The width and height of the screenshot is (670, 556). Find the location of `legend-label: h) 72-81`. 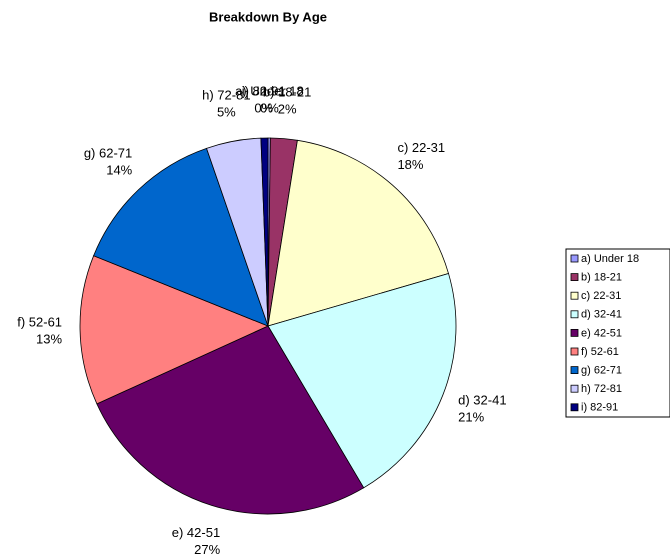

legend-label: h) 72-81 is located at coordinates (601, 389).